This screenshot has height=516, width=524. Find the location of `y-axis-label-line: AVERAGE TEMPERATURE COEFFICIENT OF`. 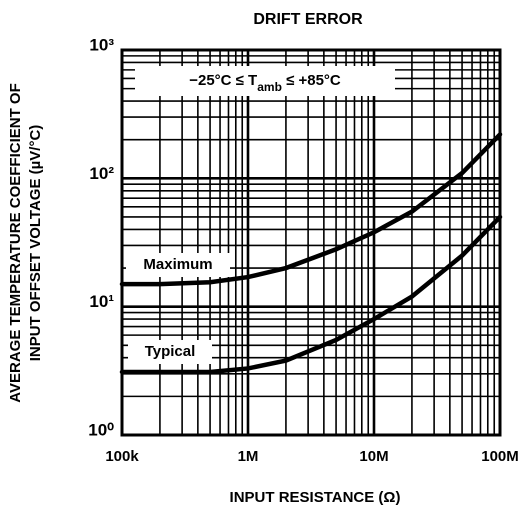

y-axis-label-line: AVERAGE TEMPERATURE COEFFICIENT OF is located at coordinates (15, 242).